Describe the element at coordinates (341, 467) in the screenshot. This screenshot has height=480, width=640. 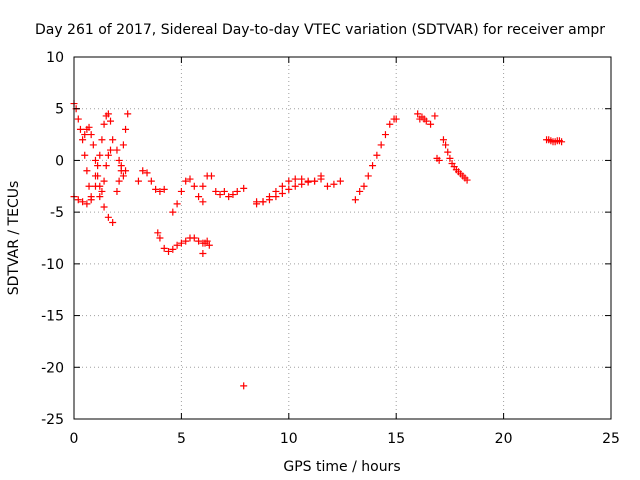
I see `x-axis-label: GPS time / hours` at that location.